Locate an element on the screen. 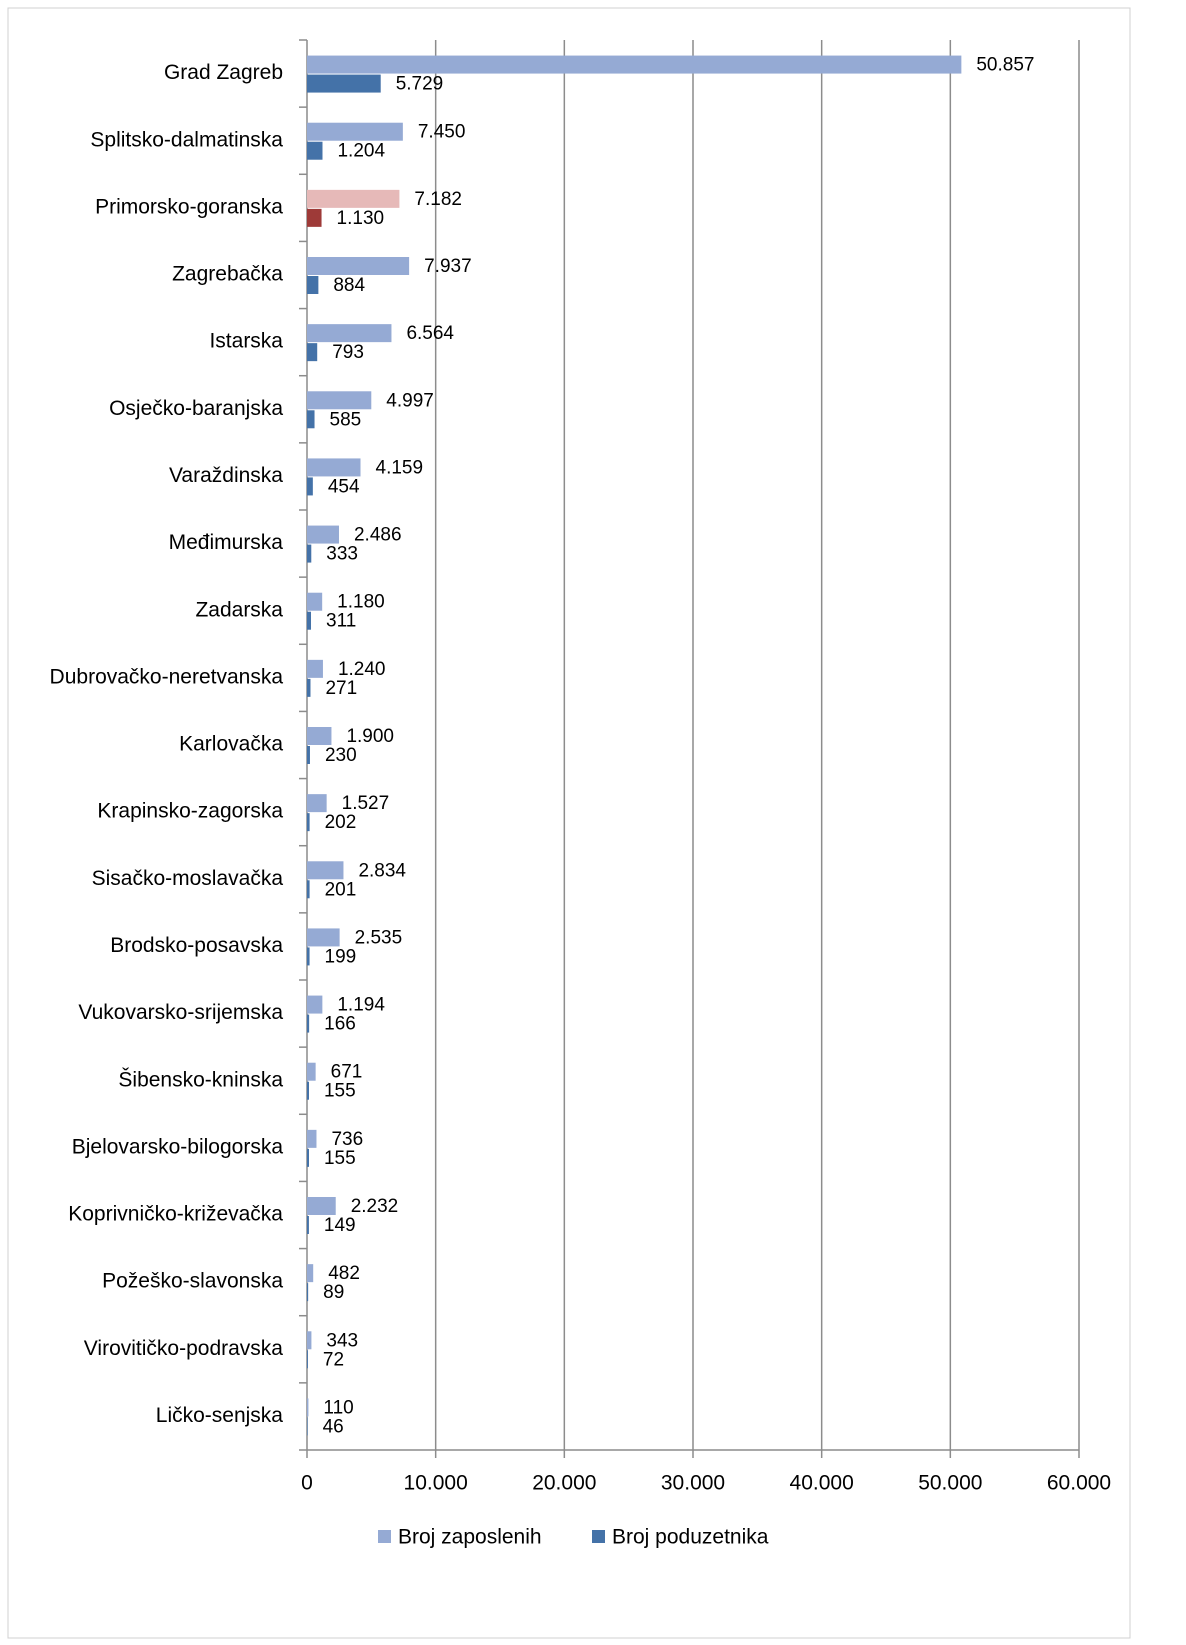 Image resolution: width=1186 pixels, height=1645 pixels. data-label: 72 is located at coordinates (333, 1359).